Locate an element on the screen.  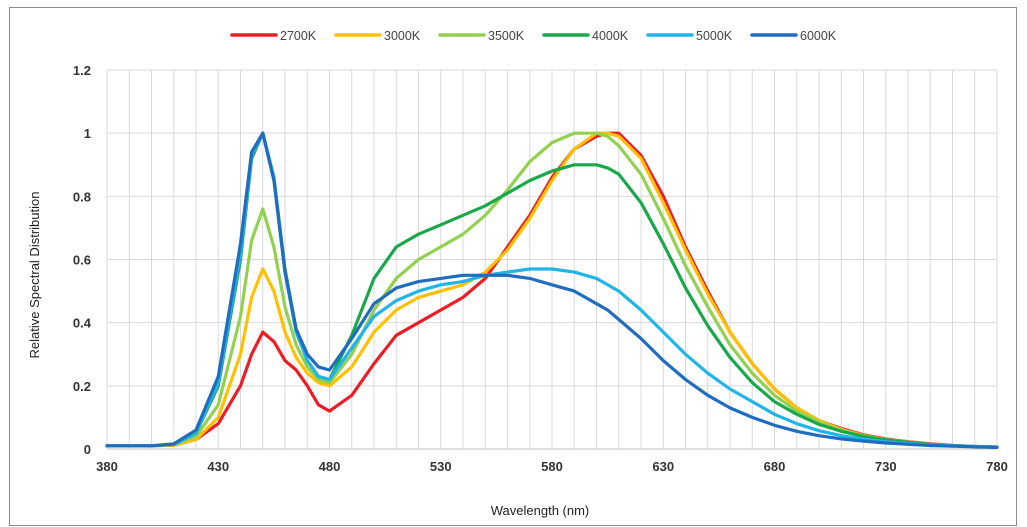
x-tick-label: 430 is located at coordinates (218, 466).